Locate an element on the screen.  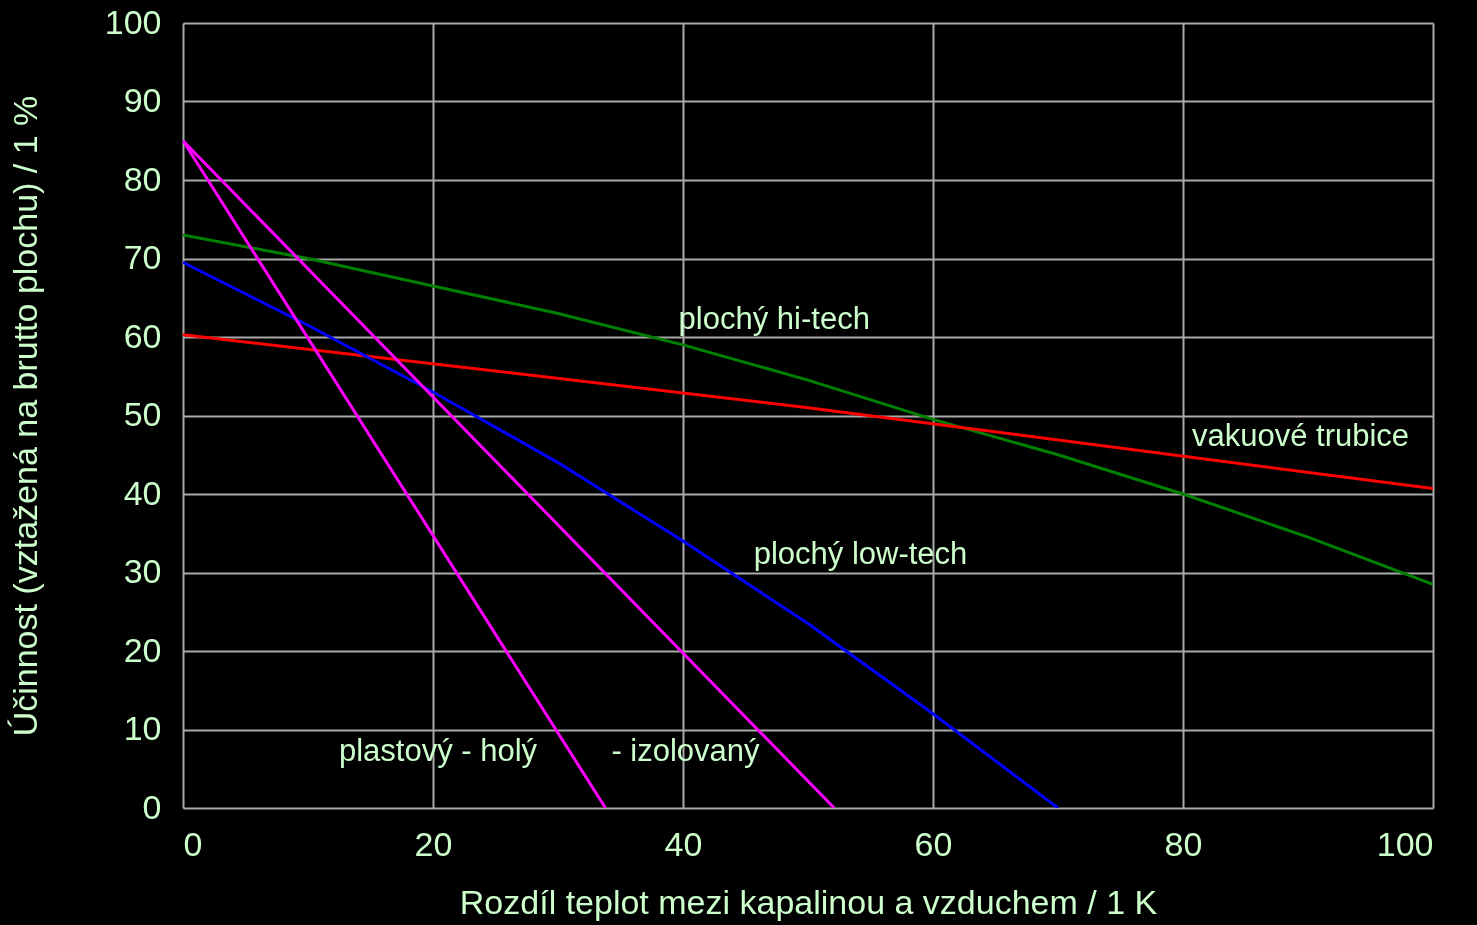
y-tick-label: 100 is located at coordinates (133, 21).